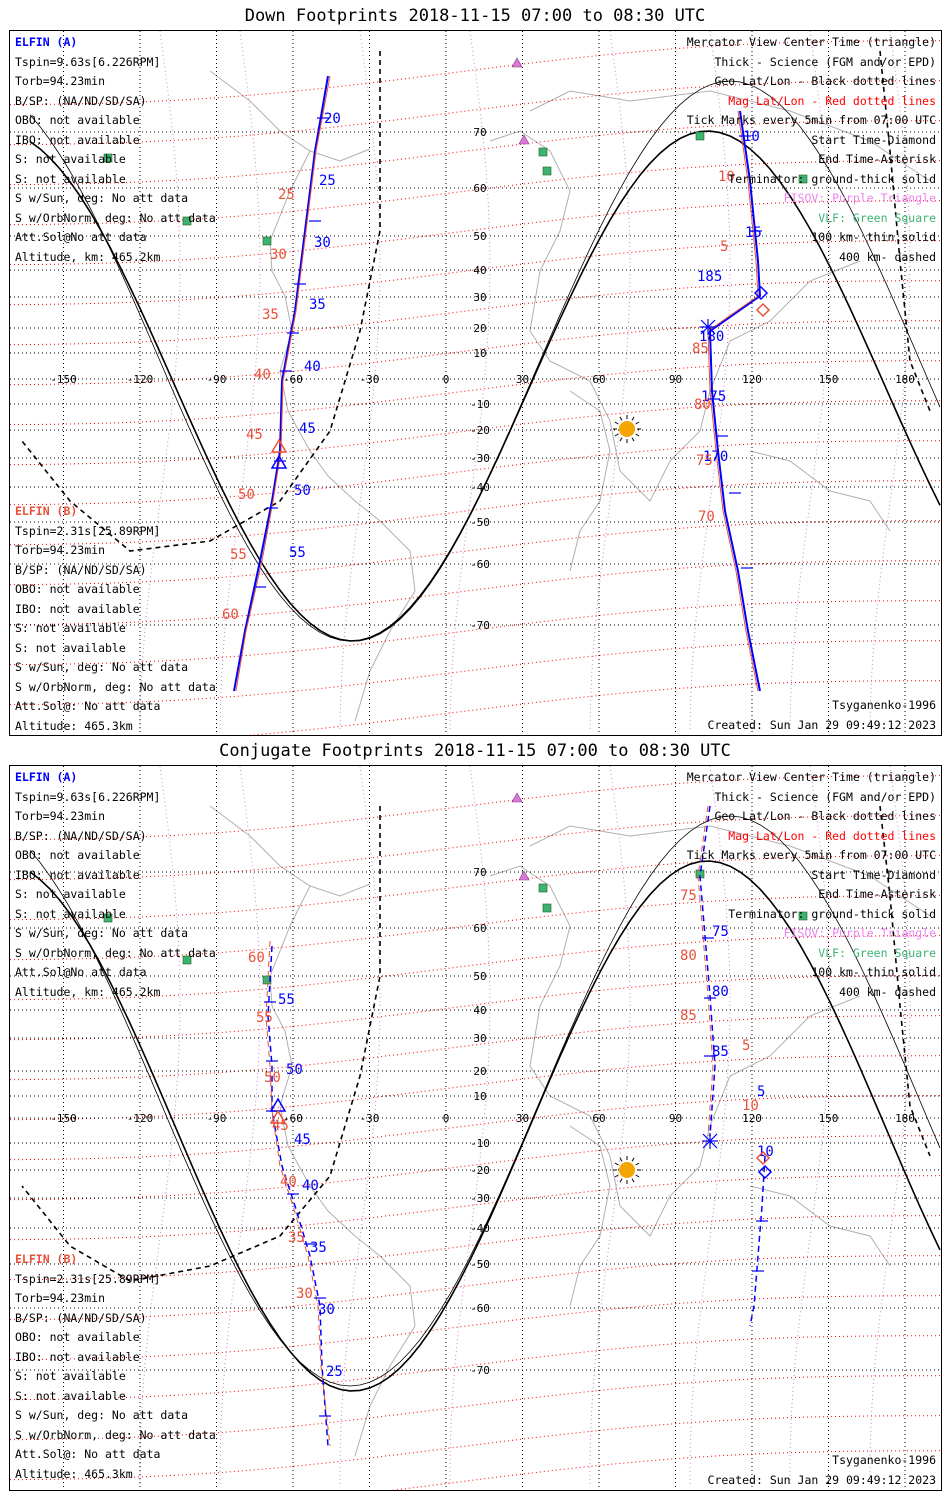 This screenshot has height=1500, width=950. Describe the element at coordinates (81, 1317) in the screenshot. I see `elfin-b-line: B/SP: (NA/ND/SD/SA)` at that location.